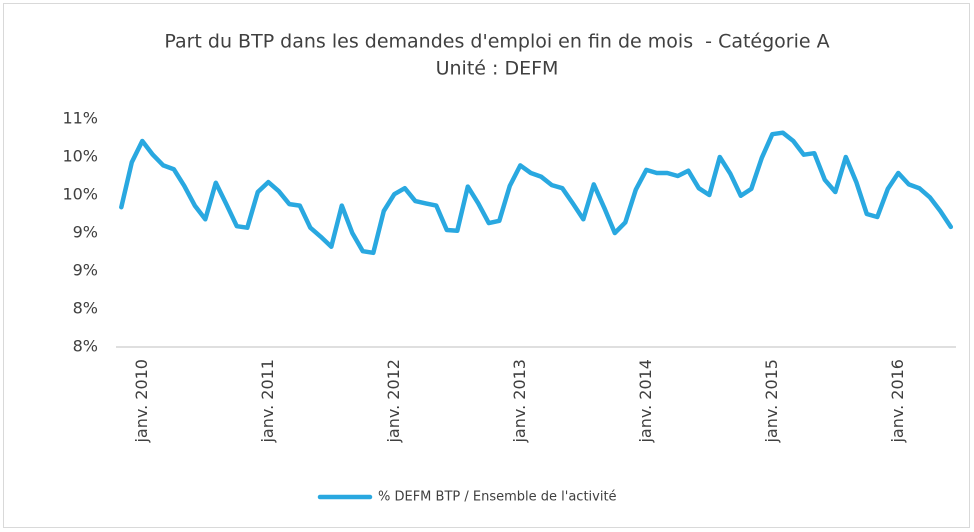 The width and height of the screenshot is (974, 532). Describe the element at coordinates (393, 401) in the screenshot. I see `x-tick-label: janv. 2012` at that location.